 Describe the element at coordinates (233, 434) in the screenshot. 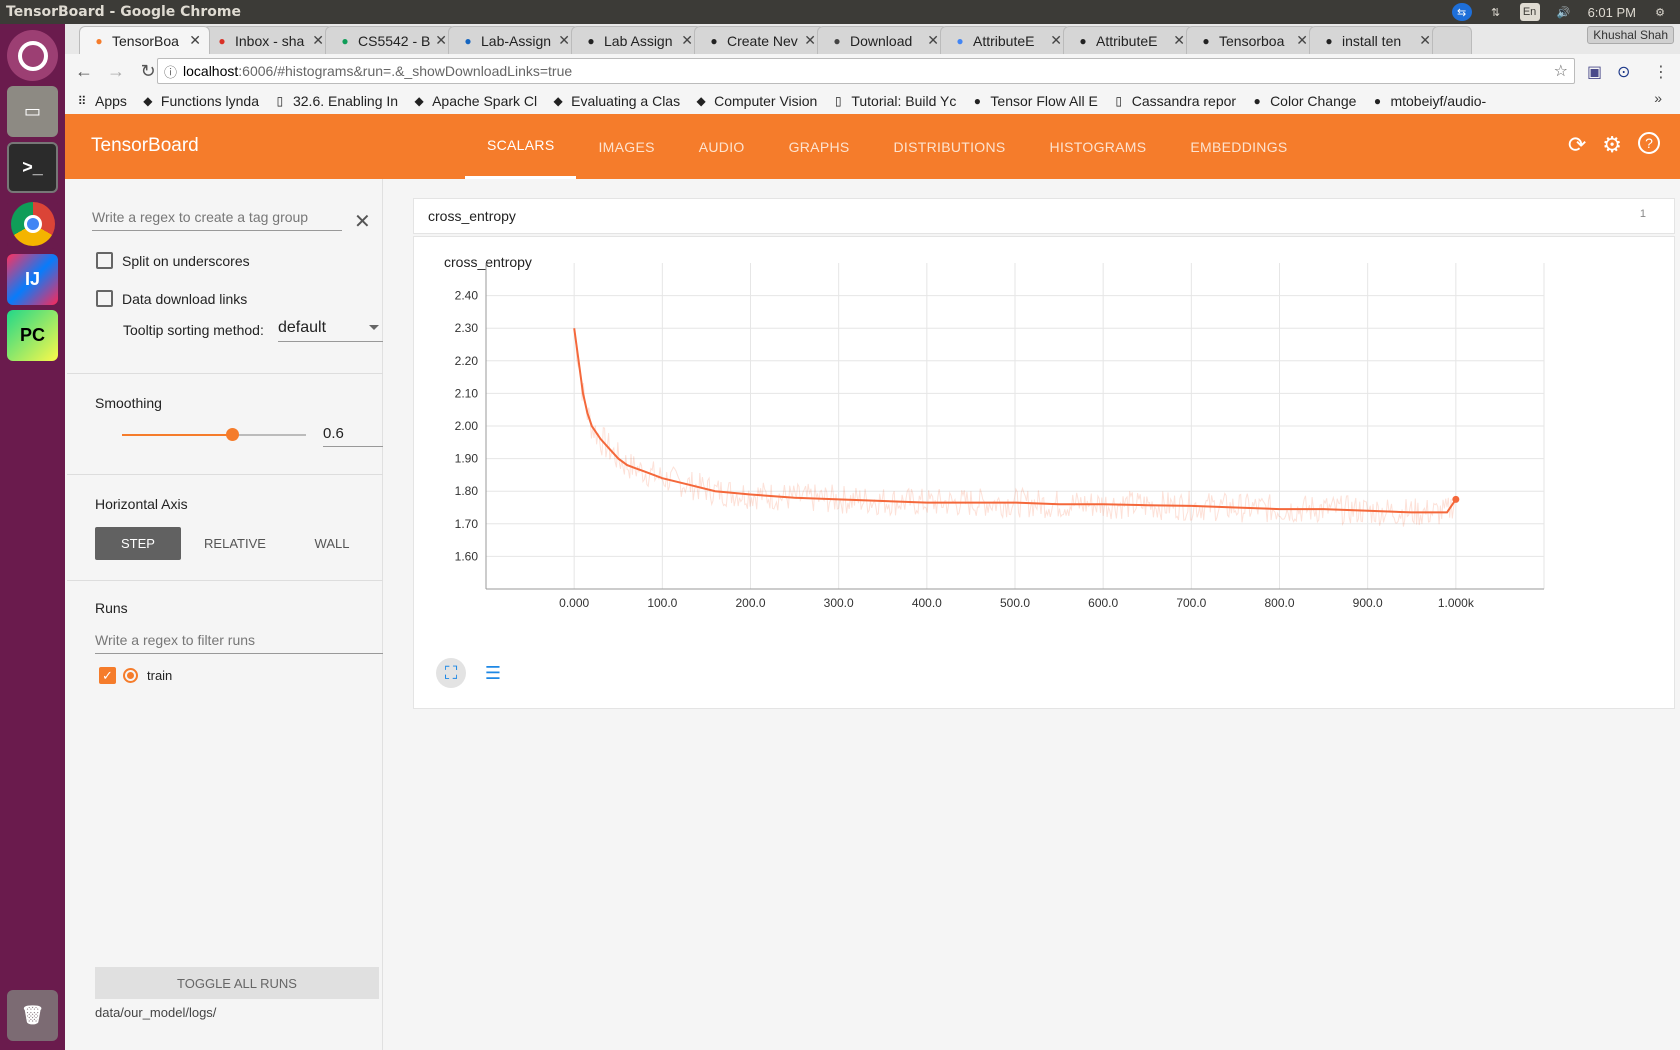

I see `slider-thumb` at that location.